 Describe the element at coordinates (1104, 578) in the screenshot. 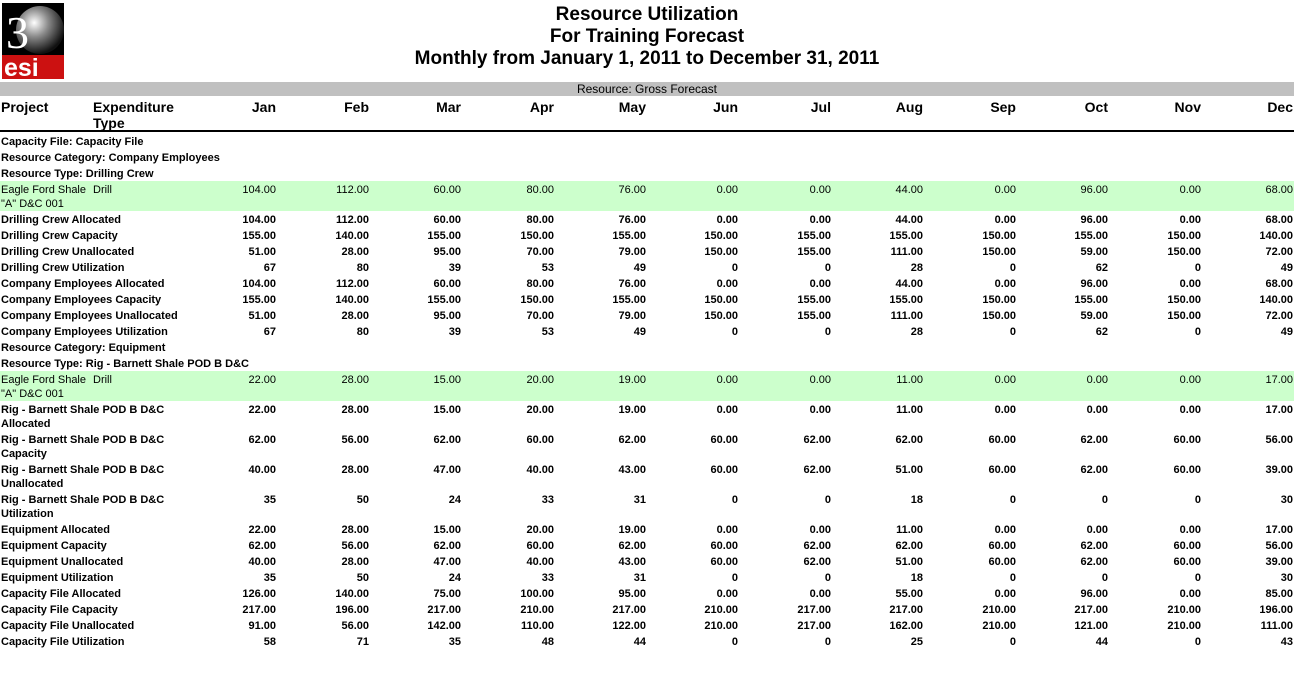

I see `cell-oct: 0` at that location.